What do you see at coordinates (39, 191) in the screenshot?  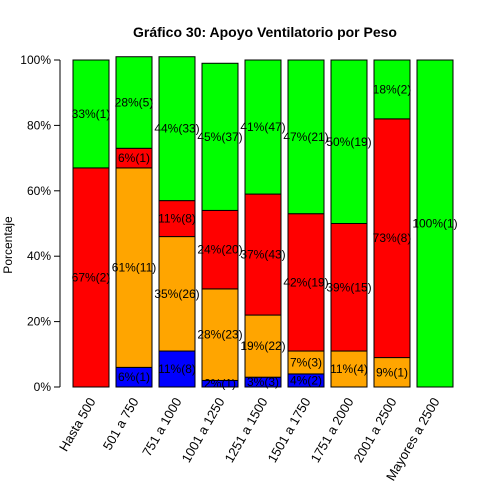 I see `y-tick-label: 60%` at bounding box center [39, 191].